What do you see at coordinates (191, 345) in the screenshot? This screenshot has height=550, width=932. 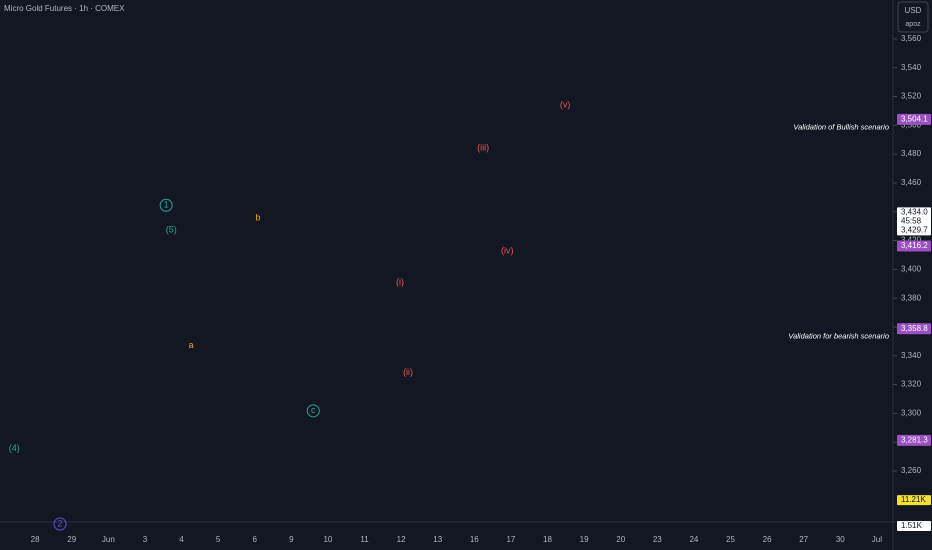 I see `wave-label: a` at bounding box center [191, 345].